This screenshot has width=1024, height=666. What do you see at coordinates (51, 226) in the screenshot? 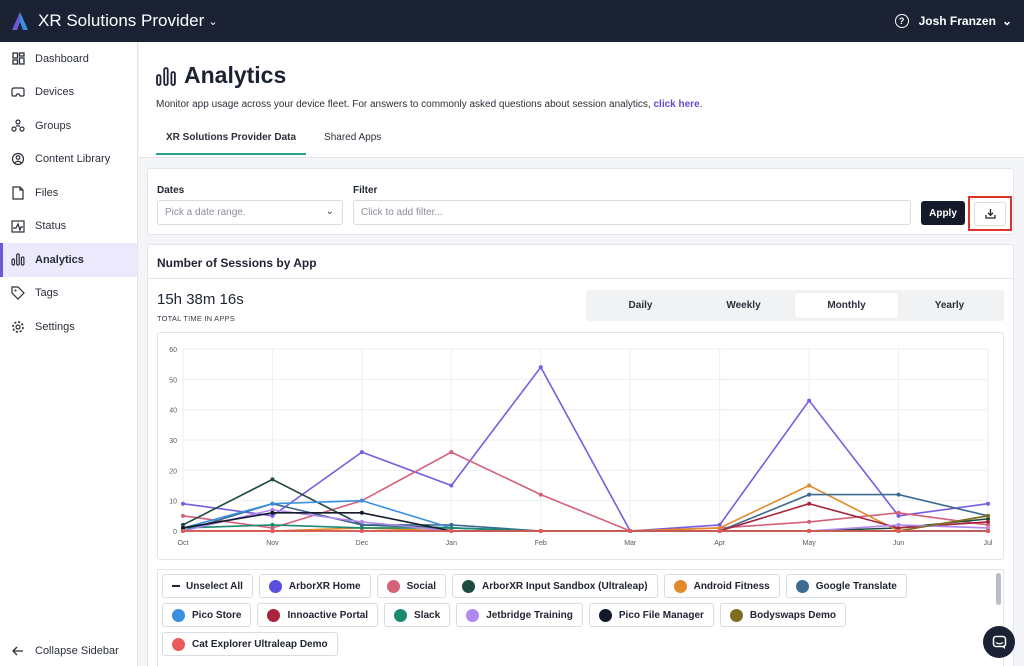
I see `sidebar-item-label: Status` at bounding box center [51, 226].